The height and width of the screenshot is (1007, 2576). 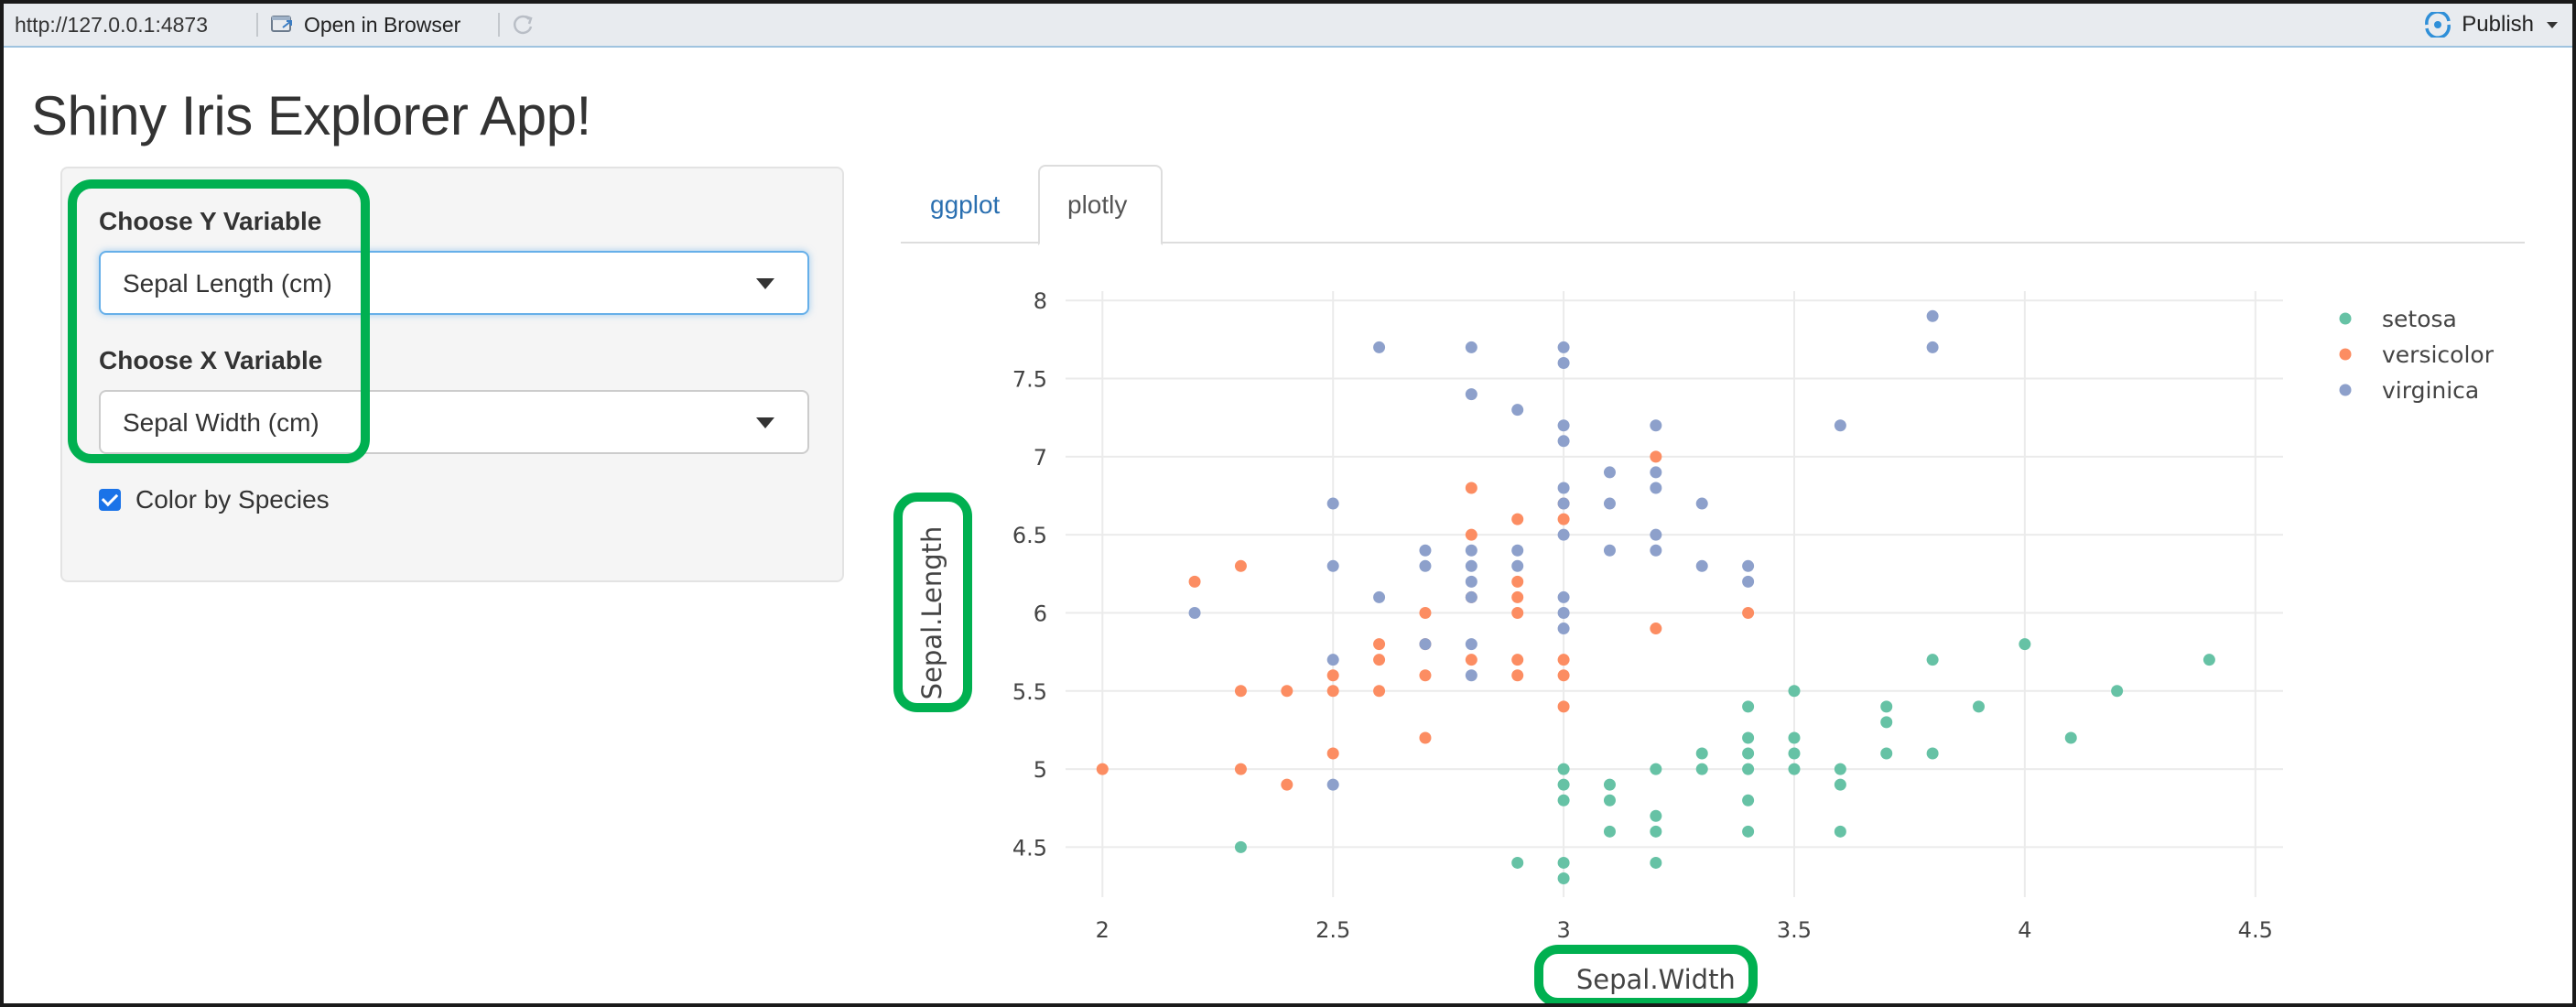 What do you see at coordinates (454, 422) in the screenshot?
I see `x-variable-select: Sepal Width (cm)` at bounding box center [454, 422].